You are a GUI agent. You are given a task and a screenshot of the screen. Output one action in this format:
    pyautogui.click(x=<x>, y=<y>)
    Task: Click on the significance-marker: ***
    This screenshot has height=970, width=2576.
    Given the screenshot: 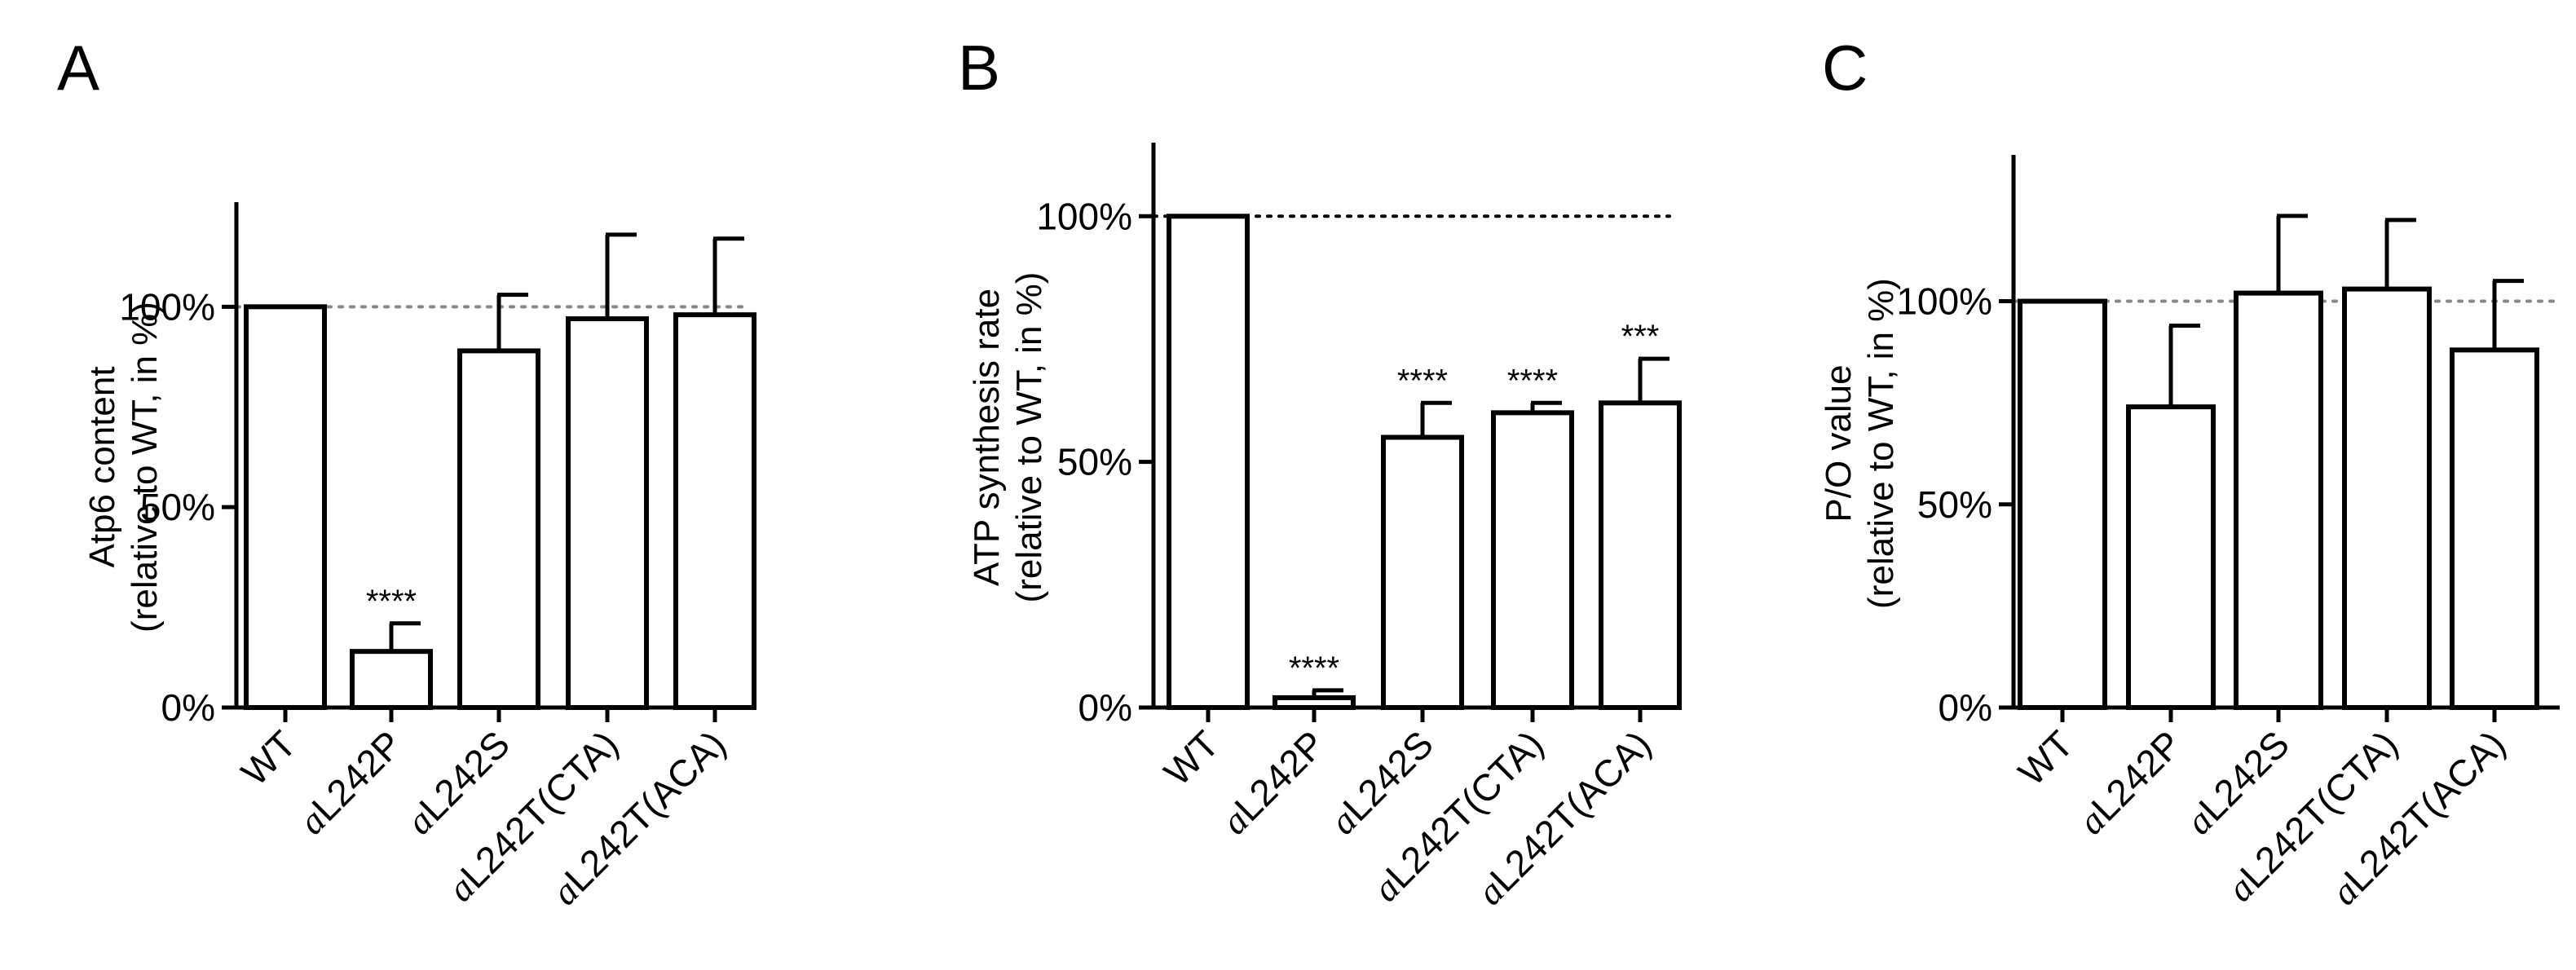 What is the action you would take?
    pyautogui.click(x=1640, y=337)
    